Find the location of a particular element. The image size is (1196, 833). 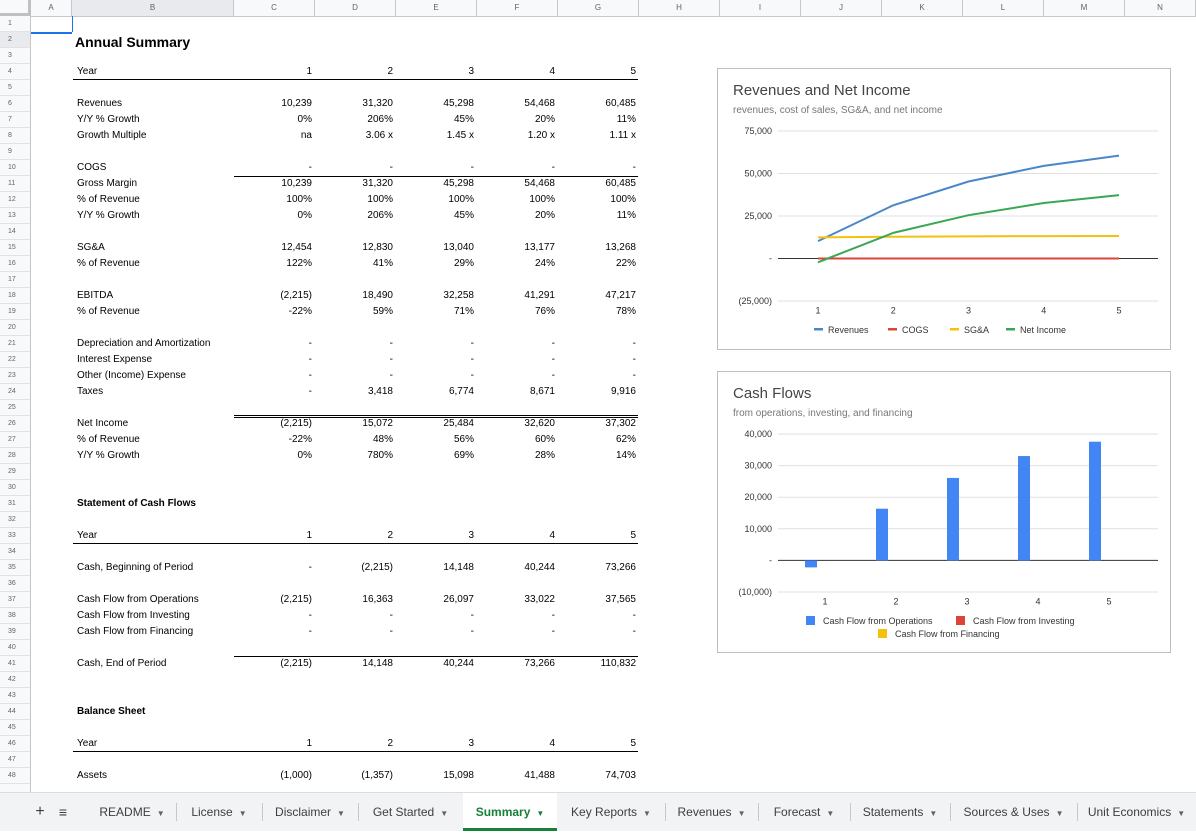

value-cell: 18,490 is located at coordinates (377, 295).